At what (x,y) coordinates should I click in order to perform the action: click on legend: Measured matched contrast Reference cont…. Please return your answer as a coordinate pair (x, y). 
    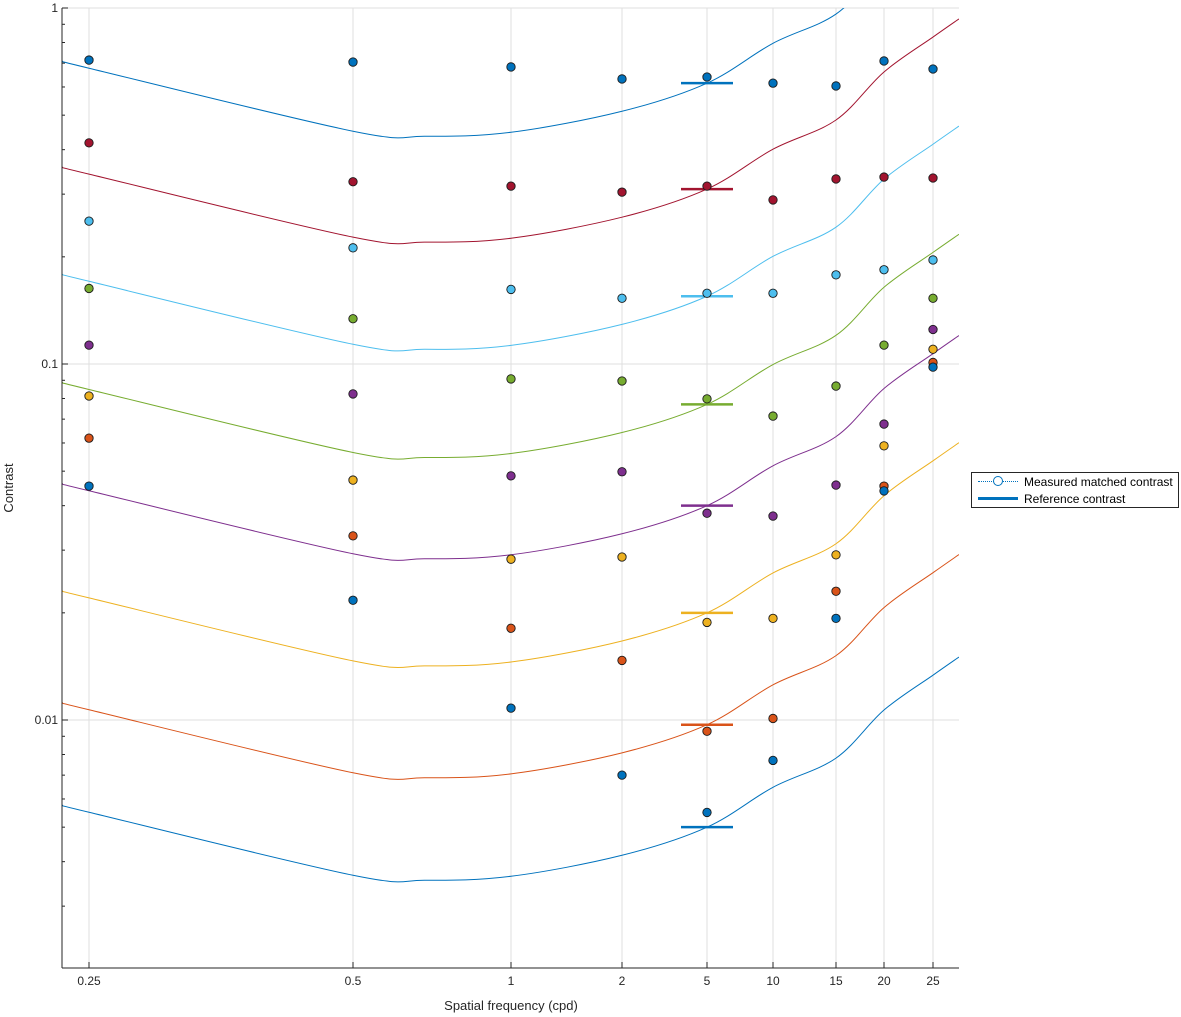
    Looking at the image, I should click on (1075, 490).